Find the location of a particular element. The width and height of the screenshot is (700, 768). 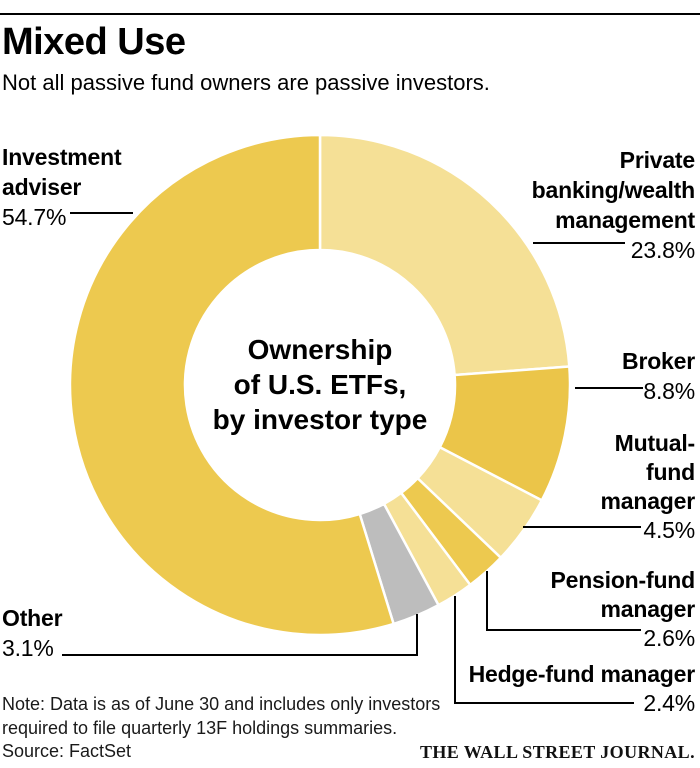

top-rule is located at coordinates (350, 14).